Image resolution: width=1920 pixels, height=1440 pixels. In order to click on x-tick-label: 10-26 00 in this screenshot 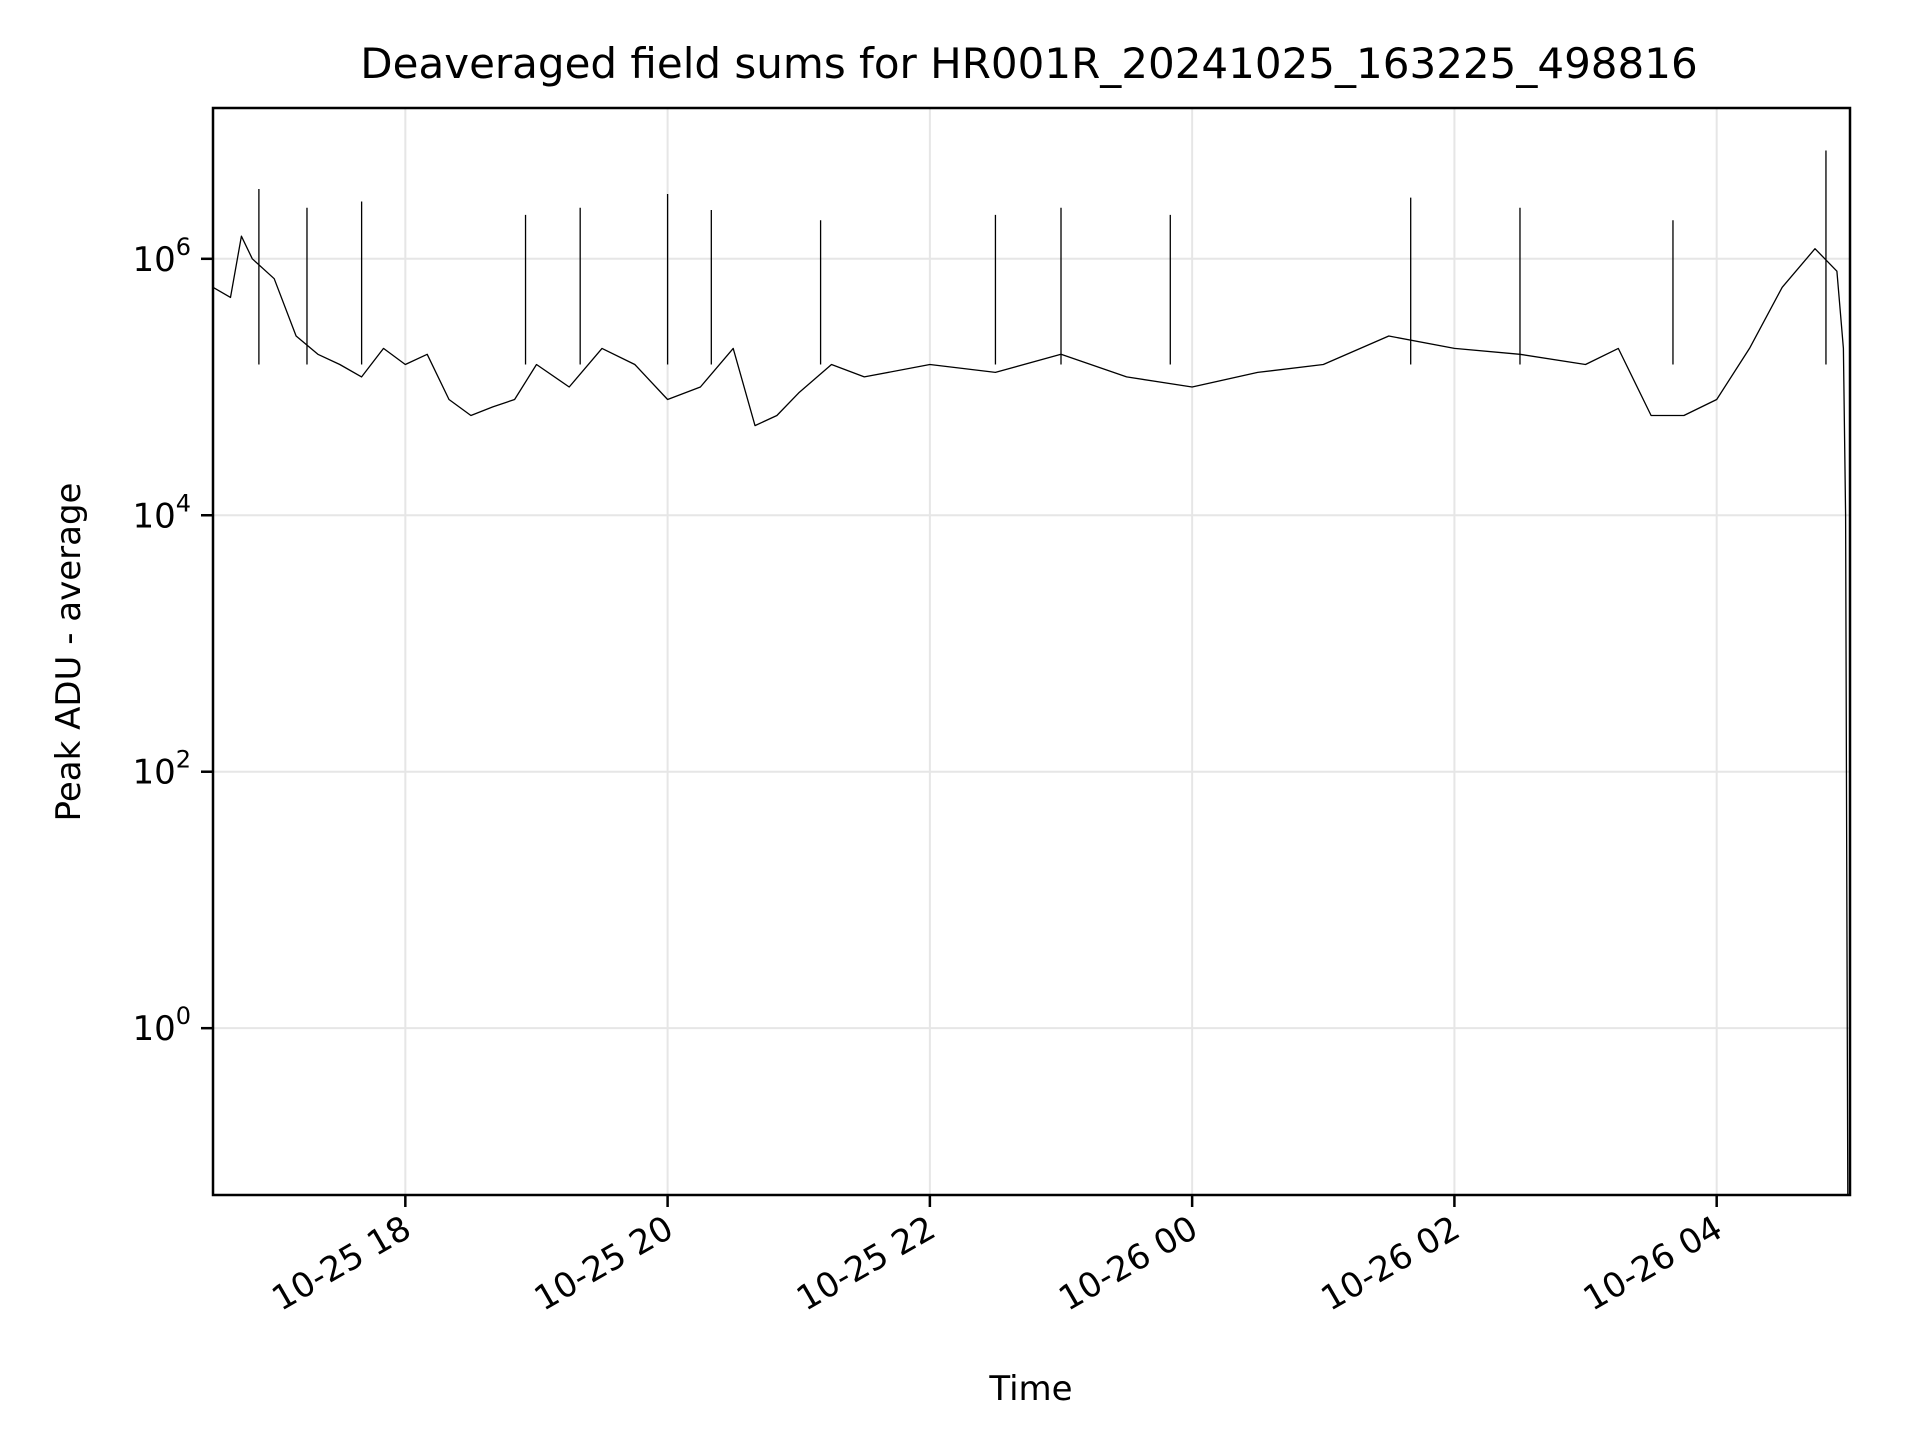, I will do `click(1128, 1263)`.